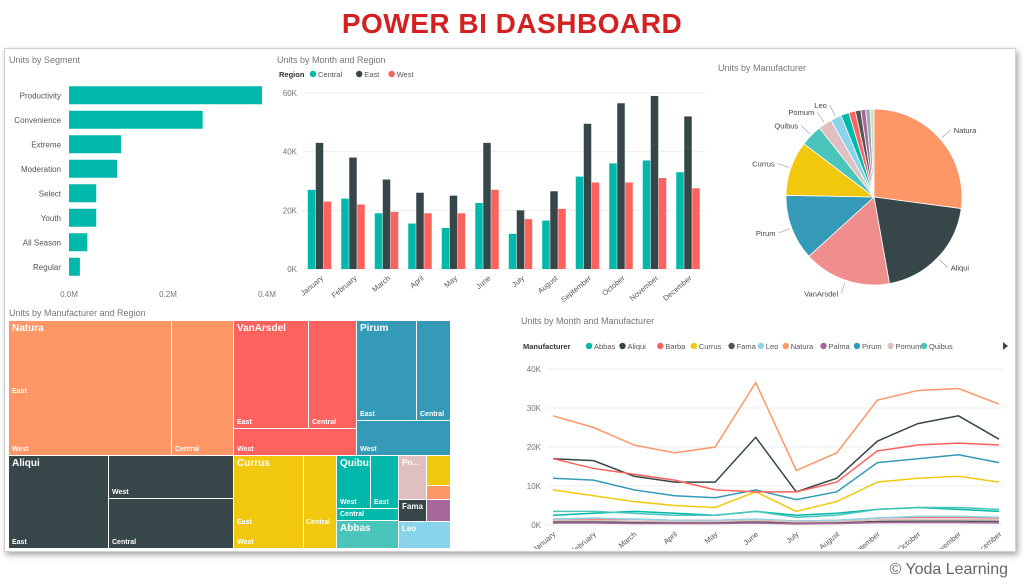 This screenshot has height=587, width=1024. Describe the element at coordinates (425, 535) in the screenshot. I see `treemap-cell-leo: Leo` at that location.